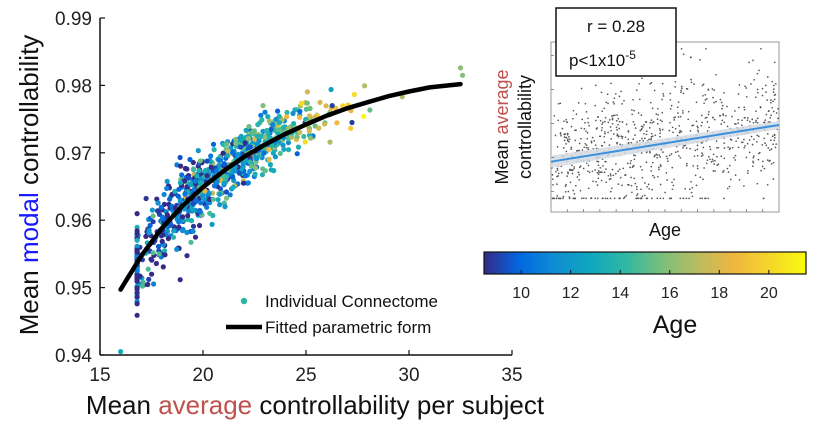  I want to click on legend-label-fitted-form: Fitted parametric form, so click(348, 327).